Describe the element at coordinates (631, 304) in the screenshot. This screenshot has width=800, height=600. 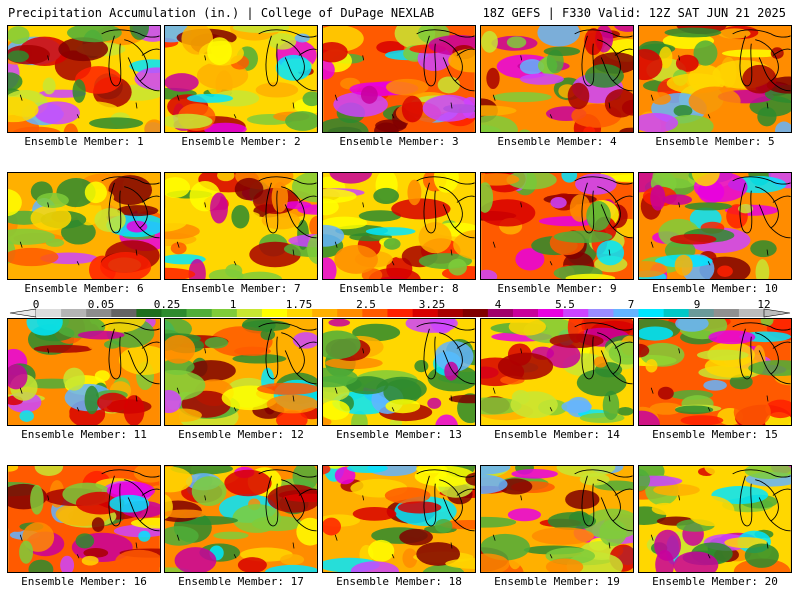
I see `legend-tick-label: 7` at that location.